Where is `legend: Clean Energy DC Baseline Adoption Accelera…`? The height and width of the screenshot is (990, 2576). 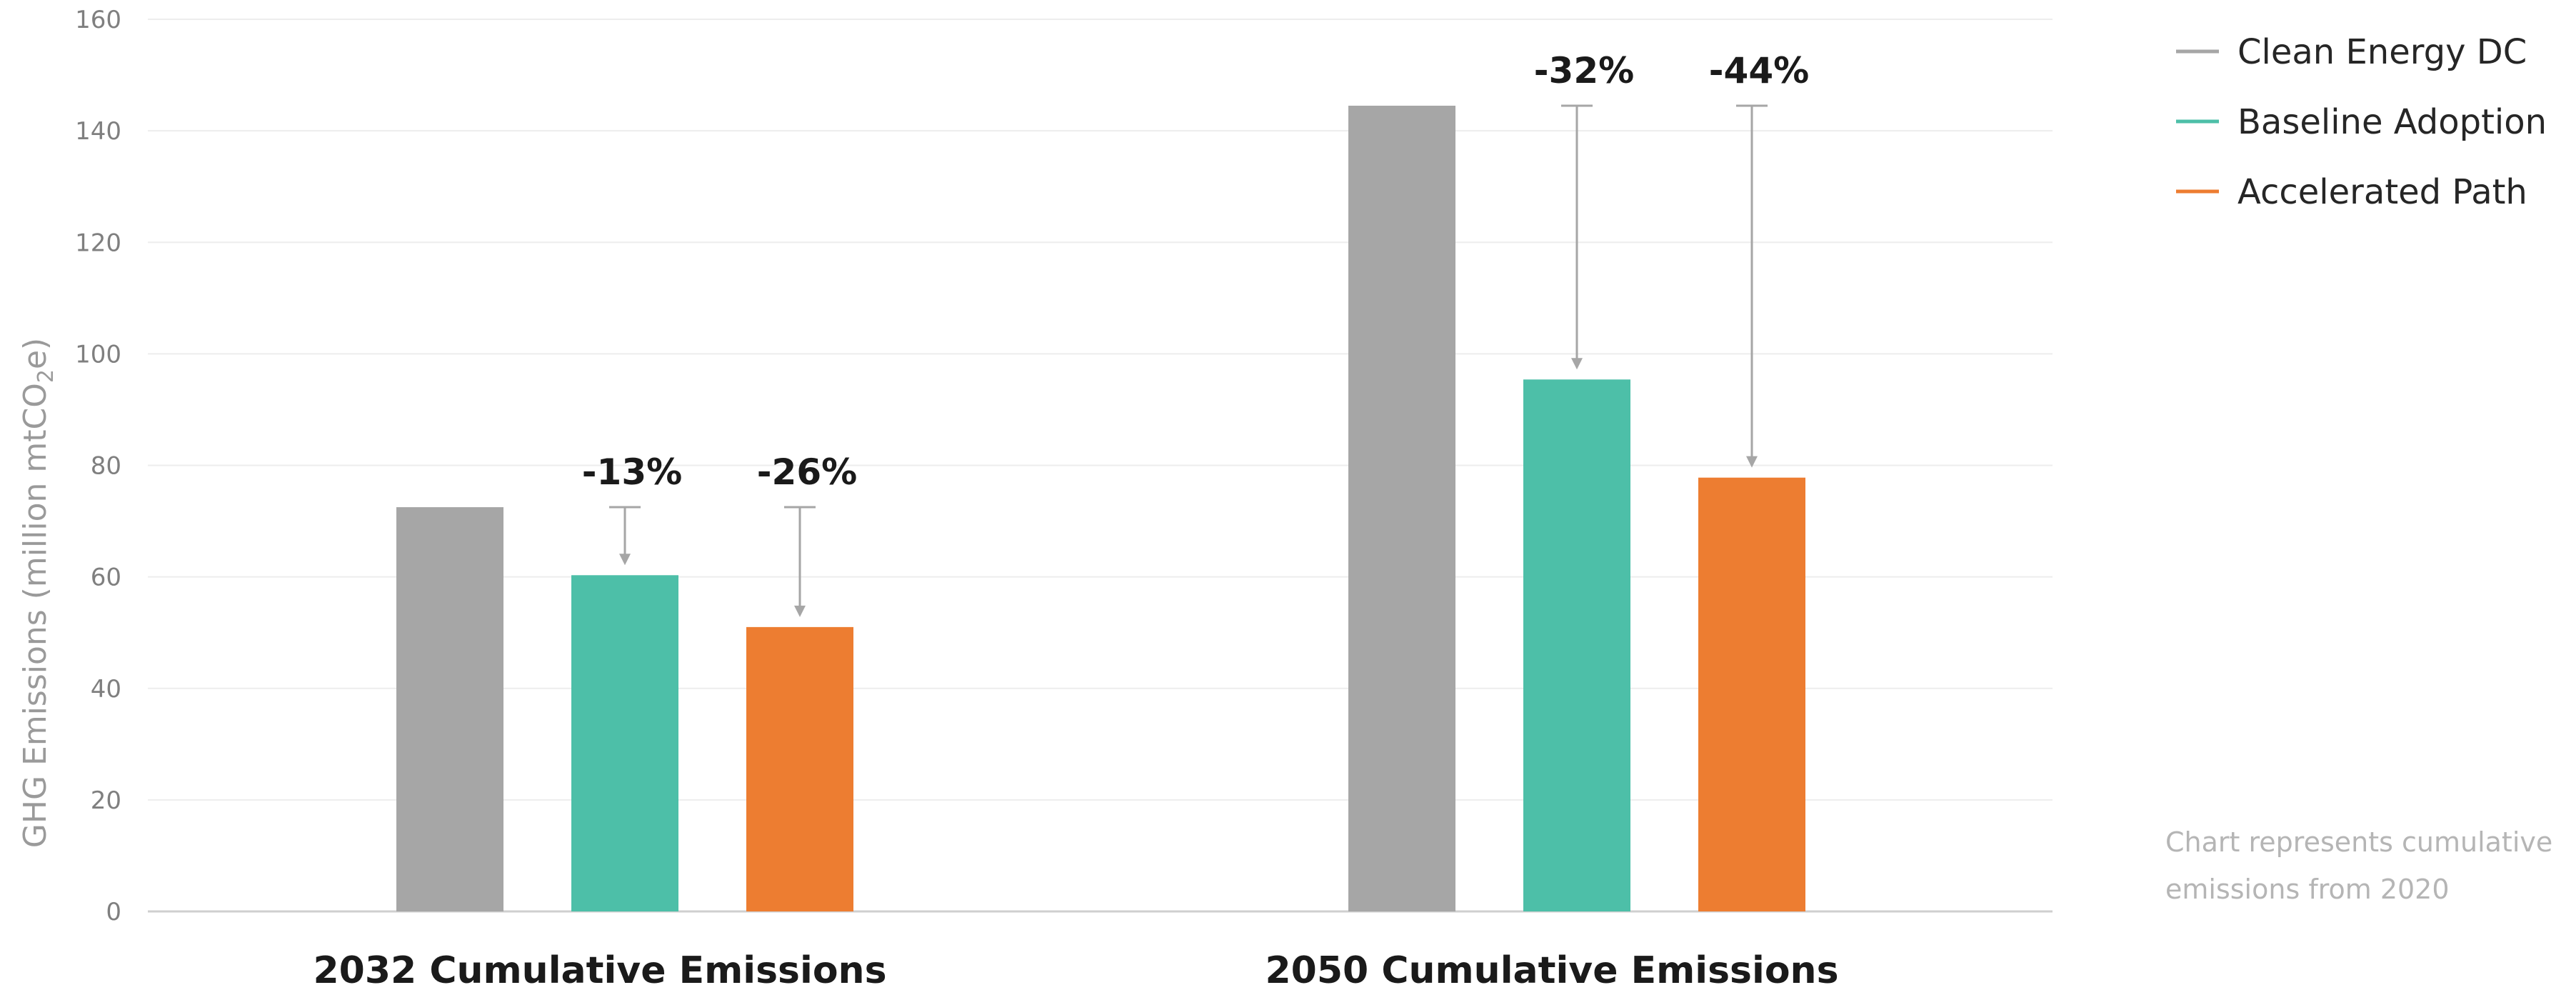 legend: Clean Energy DC Baseline Adoption Accelera… is located at coordinates (2361, 122).